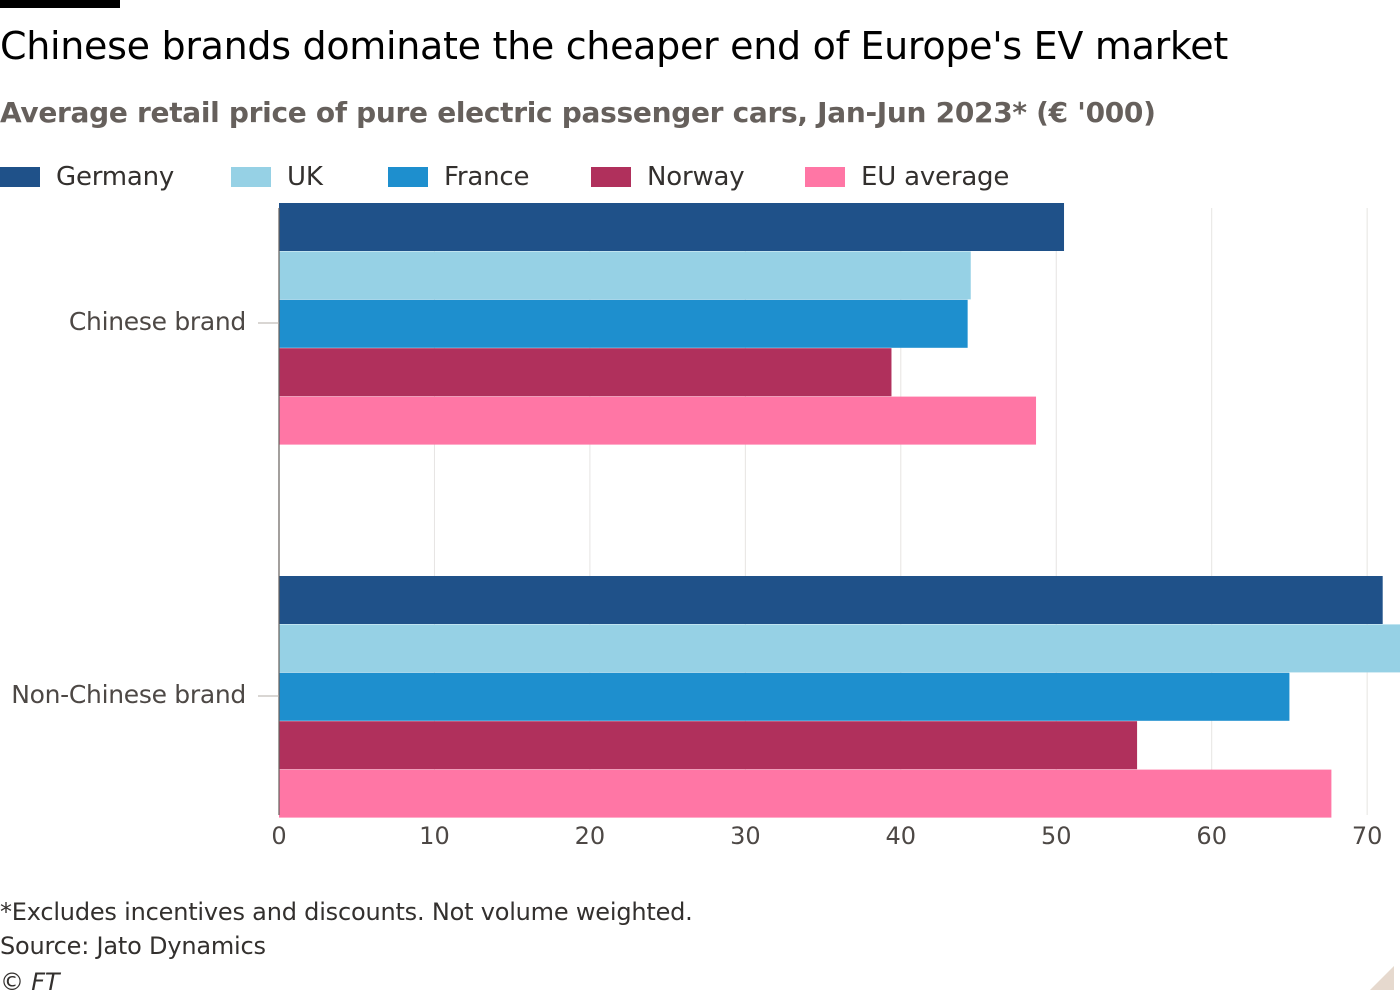  What do you see at coordinates (623, 323) in the screenshot?
I see `bar-chinese-brand-france` at bounding box center [623, 323].